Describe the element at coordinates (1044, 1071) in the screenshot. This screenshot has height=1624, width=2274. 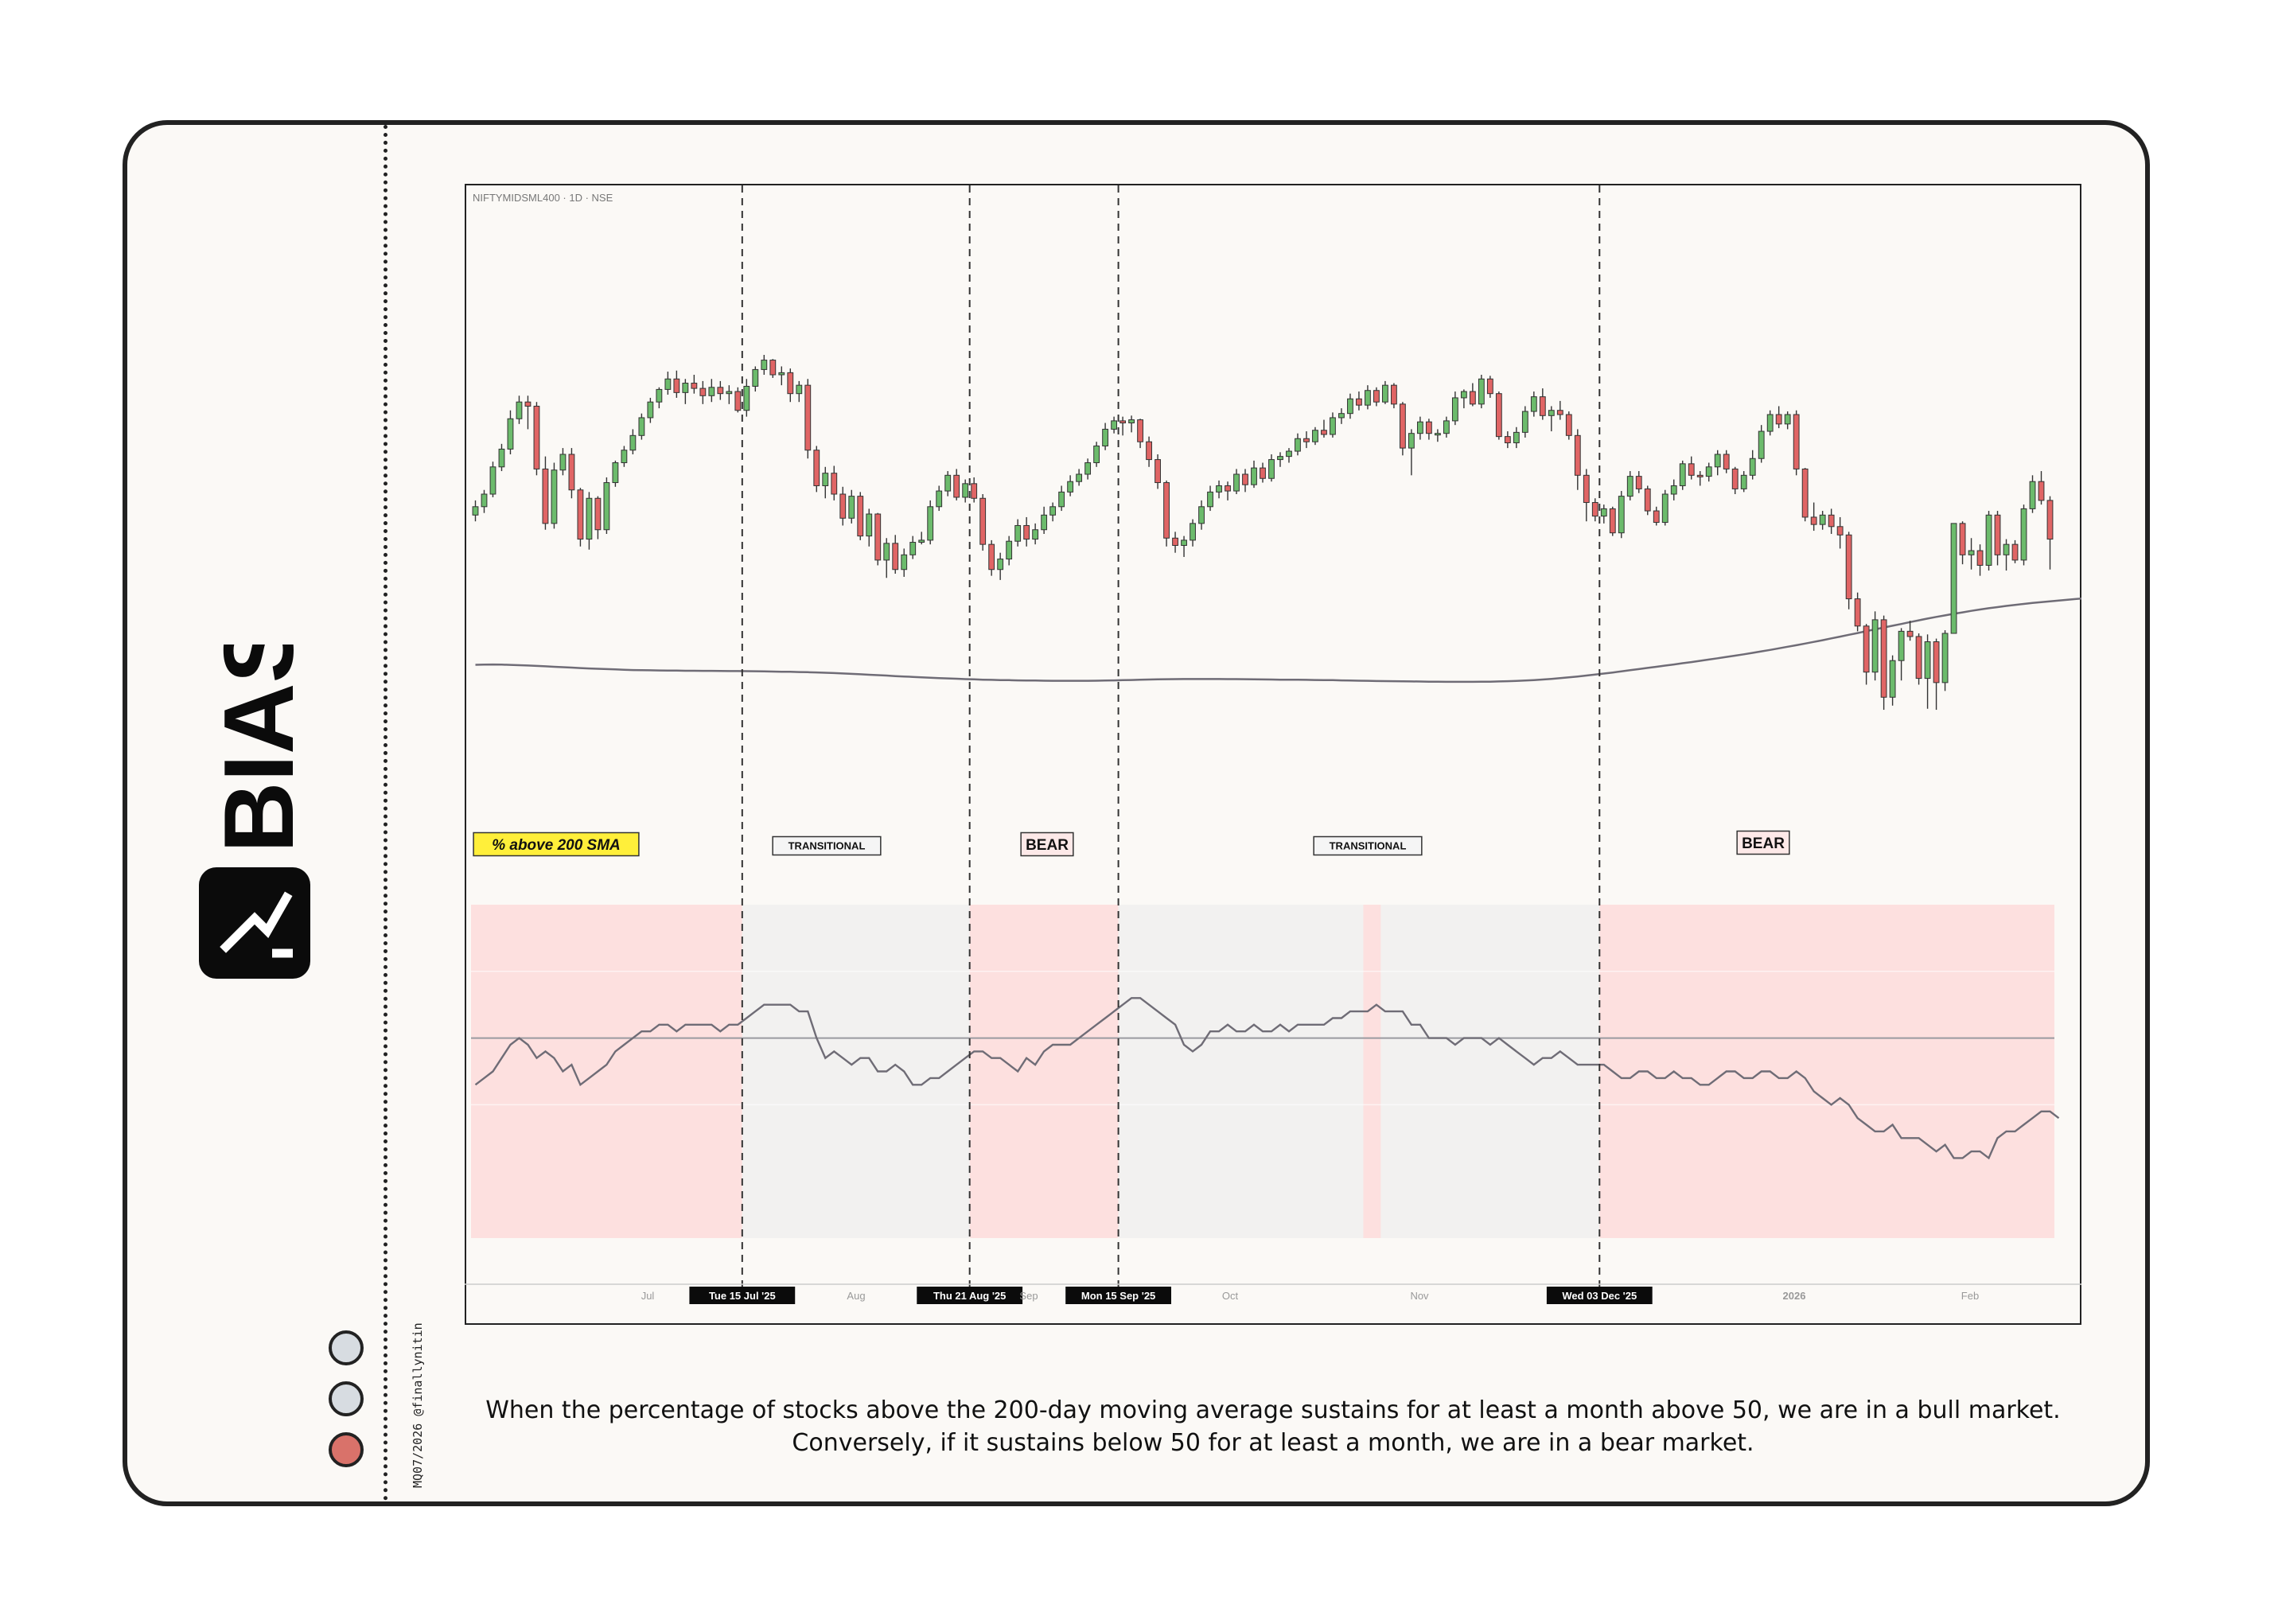
I see `regime-zone-bear` at that location.